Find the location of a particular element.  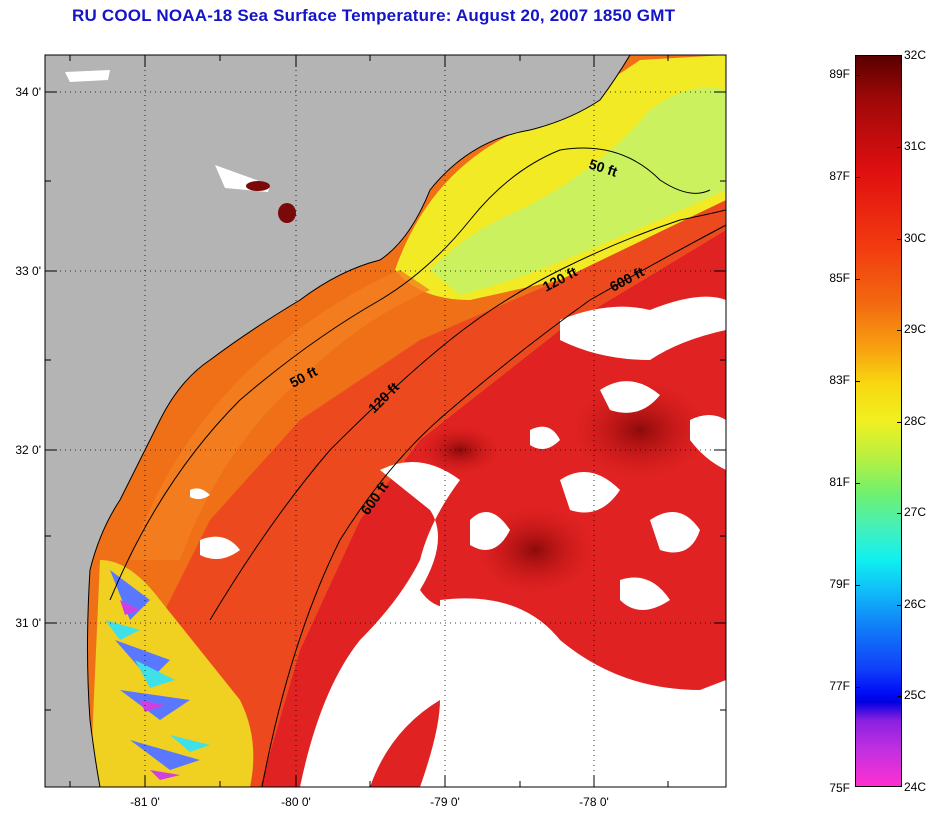

colorbar-c-26: 26C is located at coordinates (915, 604).